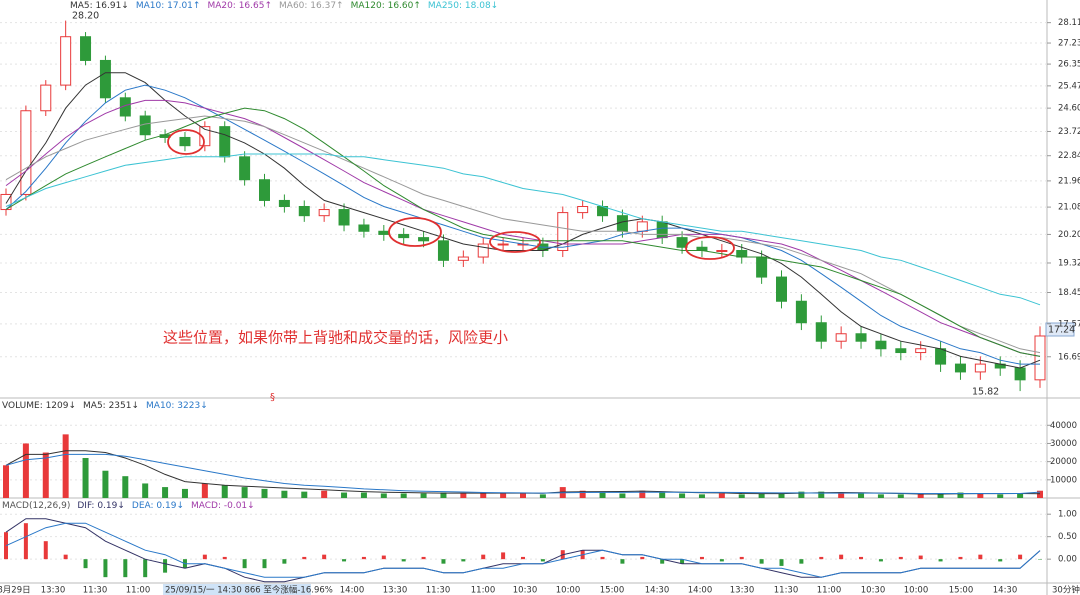 The image size is (1080, 595). What do you see at coordinates (39, 406) in the screenshot?
I see `legend-item: VOLUME: 1209↓` at bounding box center [39, 406].